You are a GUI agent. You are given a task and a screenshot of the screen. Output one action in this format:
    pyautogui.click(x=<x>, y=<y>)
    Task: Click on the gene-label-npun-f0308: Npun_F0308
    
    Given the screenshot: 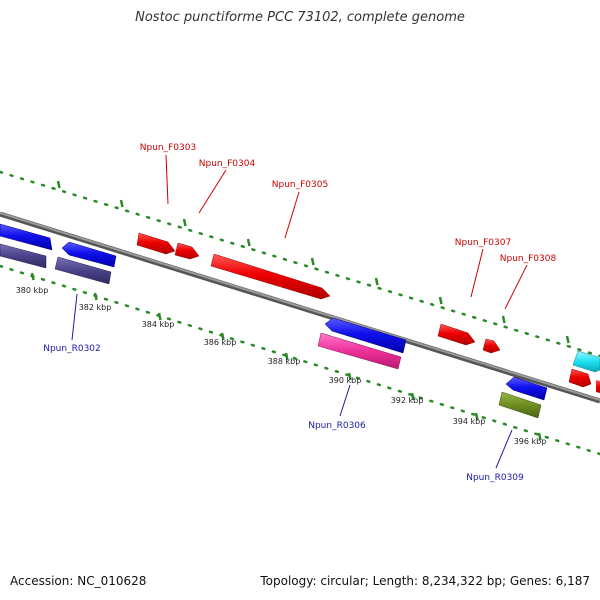 What is the action you would take?
    pyautogui.click(x=528, y=259)
    